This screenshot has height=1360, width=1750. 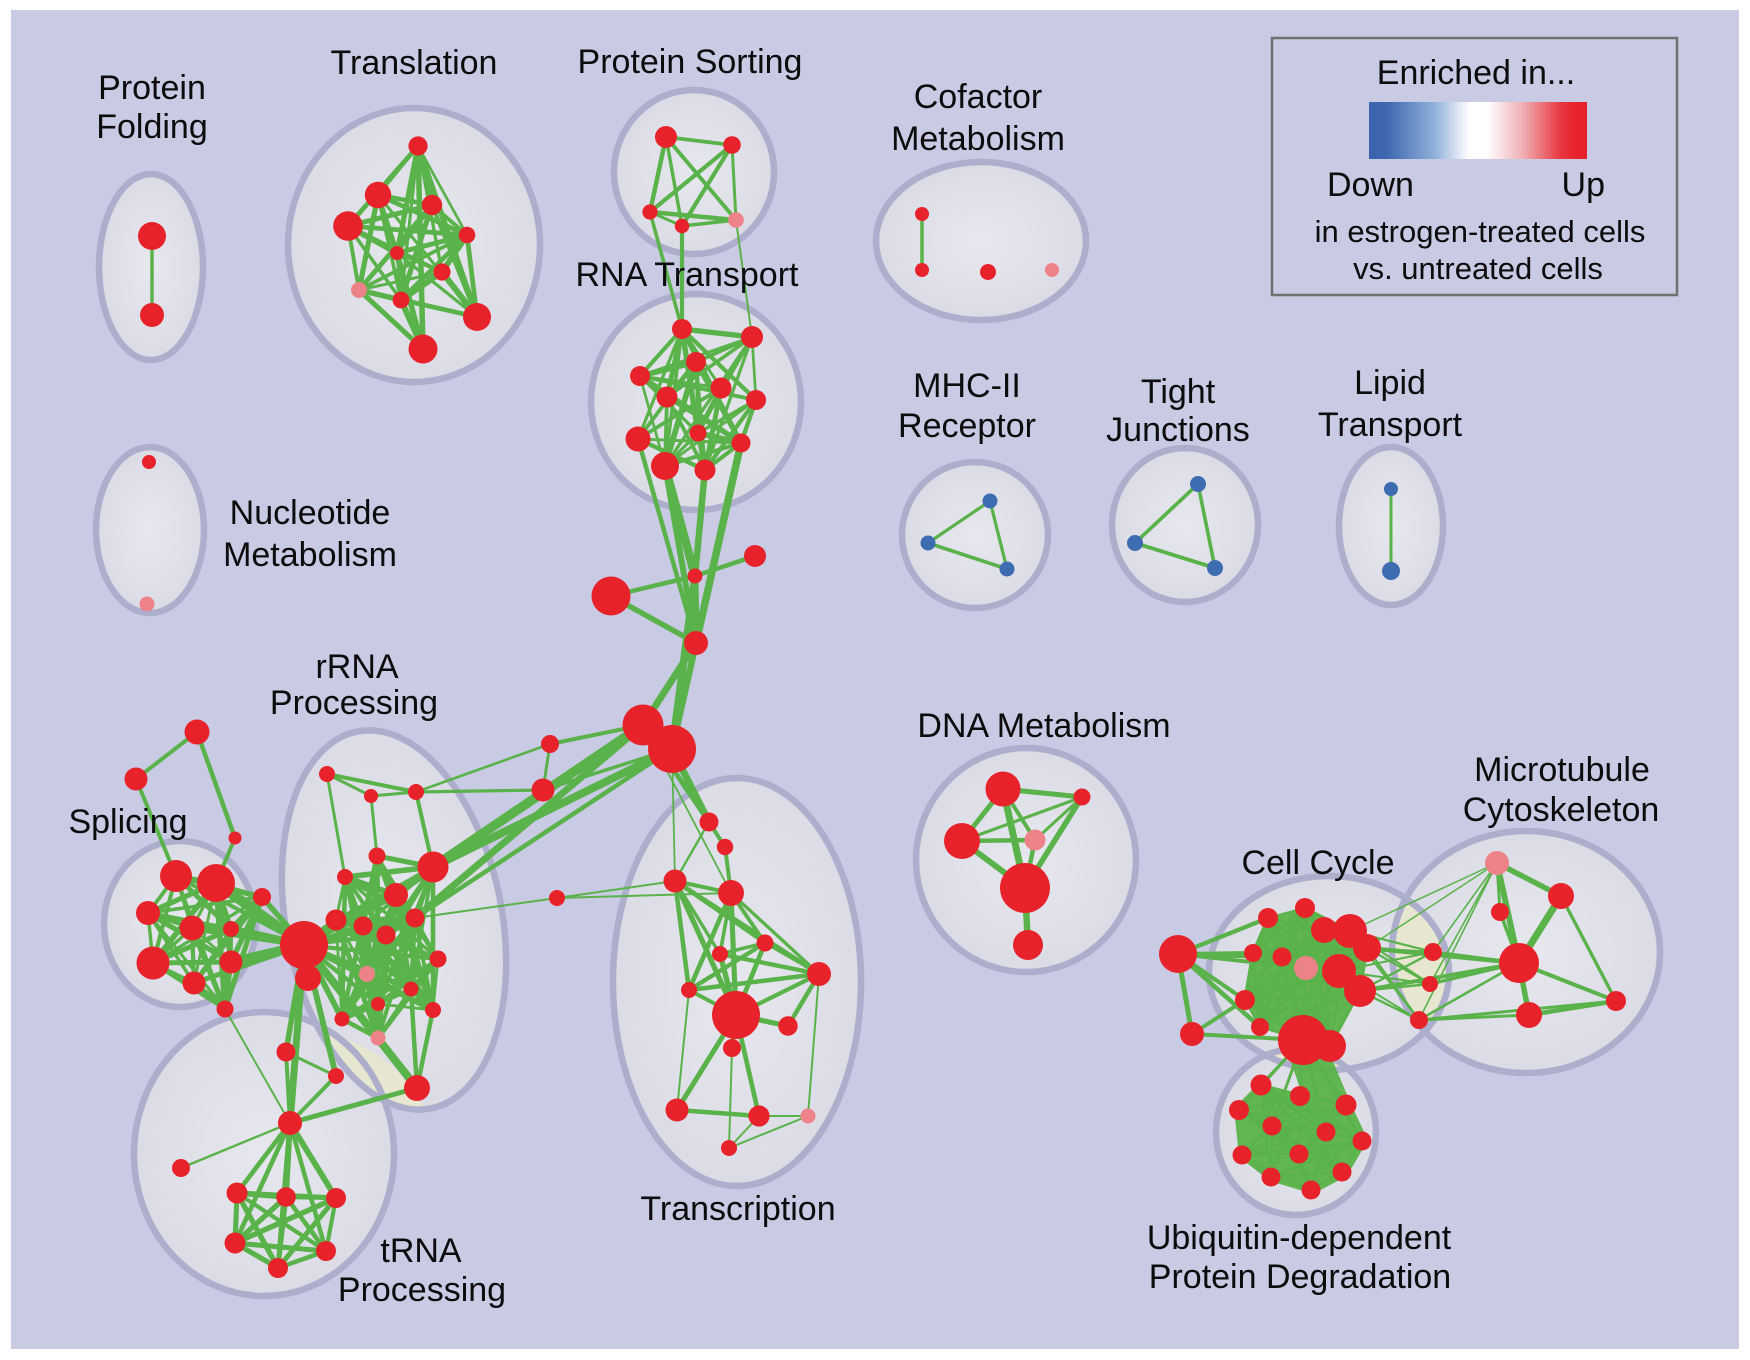 What do you see at coordinates (1300, 1277) in the screenshot?
I see `svg-text: Protein Degradation` at bounding box center [1300, 1277].